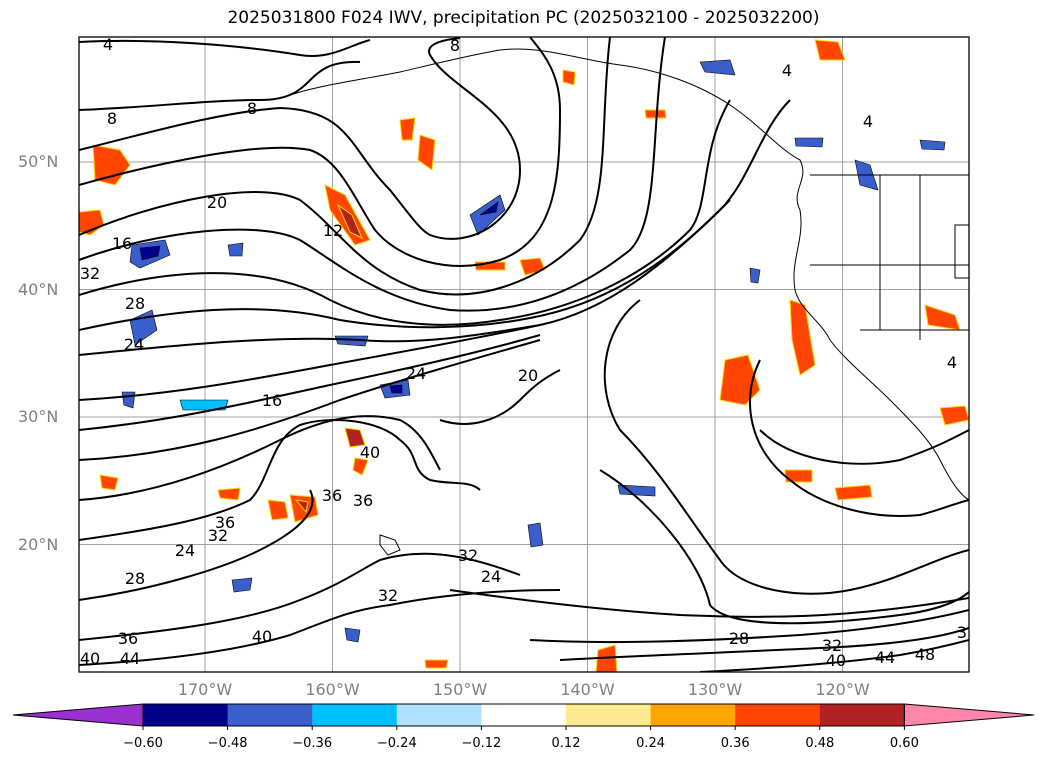  Describe the element at coordinates (205, 689) in the screenshot. I see `lon-label: 170°W` at that location.